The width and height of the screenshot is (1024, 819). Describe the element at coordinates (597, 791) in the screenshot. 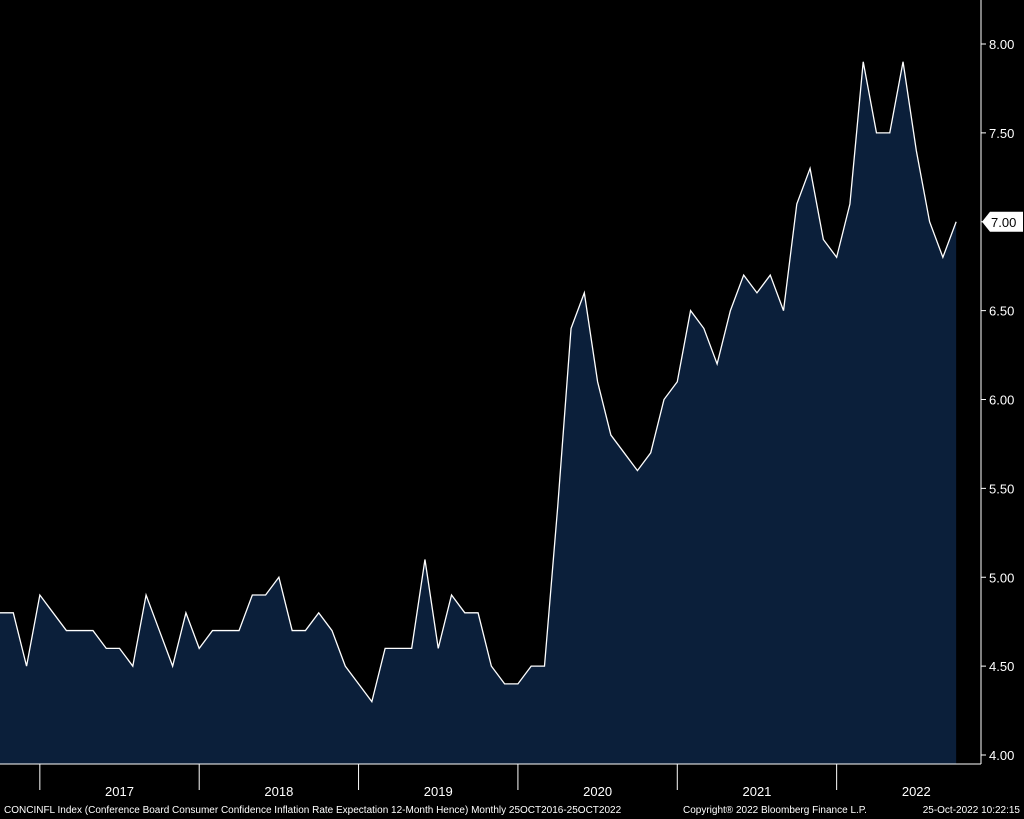

I see `x-tick-label: 2020` at that location.